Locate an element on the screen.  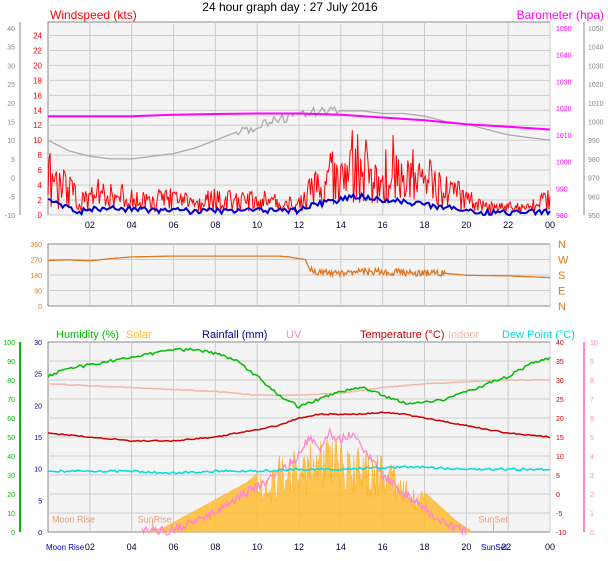
wind-outer-tick: 20 is located at coordinates (11, 104).